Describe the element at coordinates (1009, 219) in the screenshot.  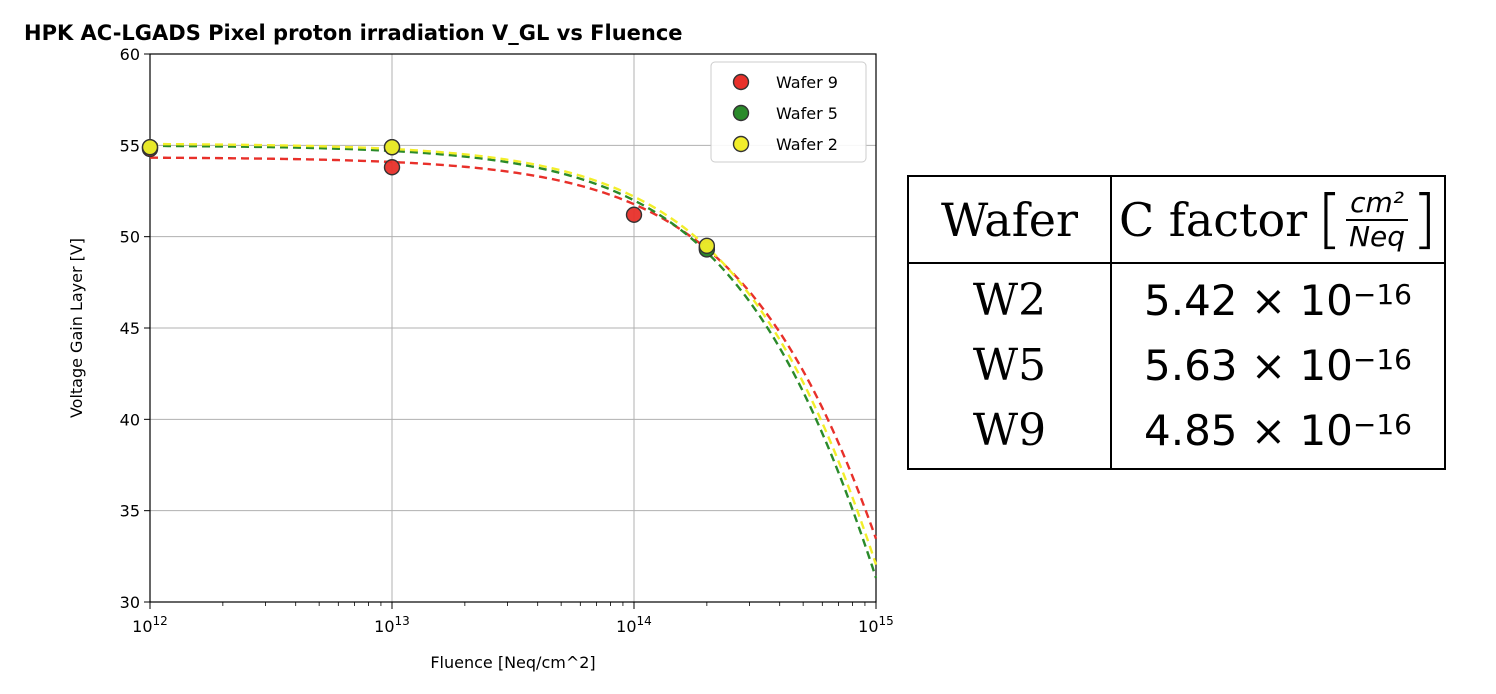
I see `table-header-wafer: Wafer` at that location.